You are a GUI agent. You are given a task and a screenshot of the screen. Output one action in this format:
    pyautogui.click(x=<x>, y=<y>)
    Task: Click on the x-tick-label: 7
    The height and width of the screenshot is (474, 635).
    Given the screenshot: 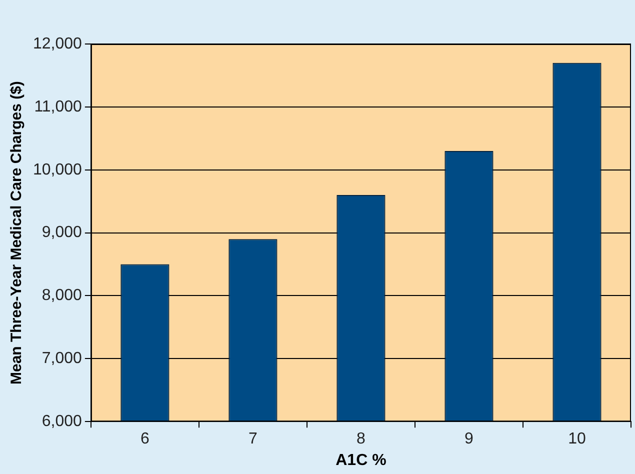 What is the action you would take?
    pyautogui.click(x=253, y=439)
    